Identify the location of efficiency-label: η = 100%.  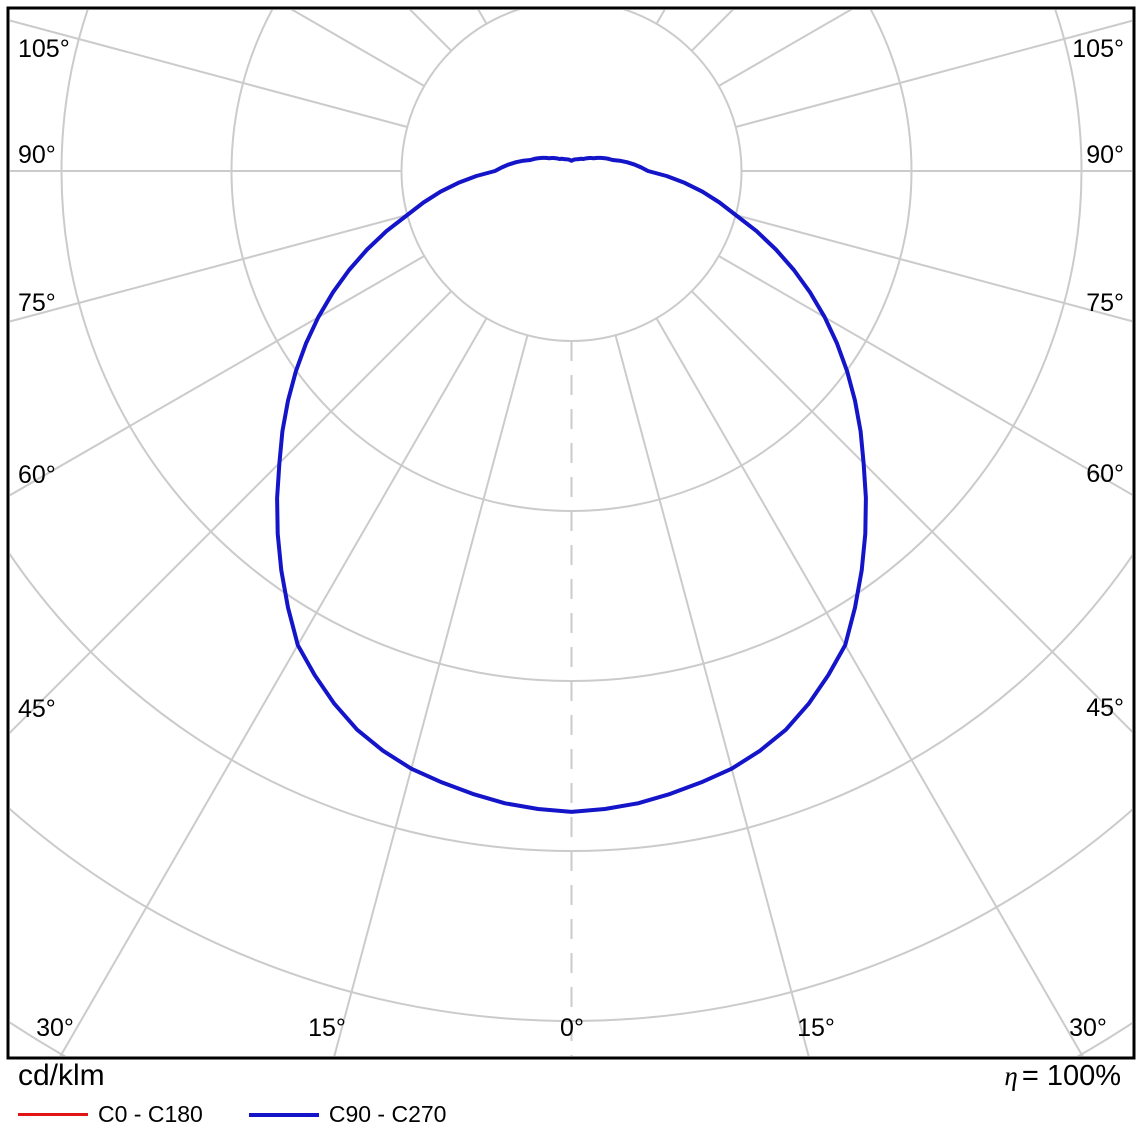
(1062, 1076).